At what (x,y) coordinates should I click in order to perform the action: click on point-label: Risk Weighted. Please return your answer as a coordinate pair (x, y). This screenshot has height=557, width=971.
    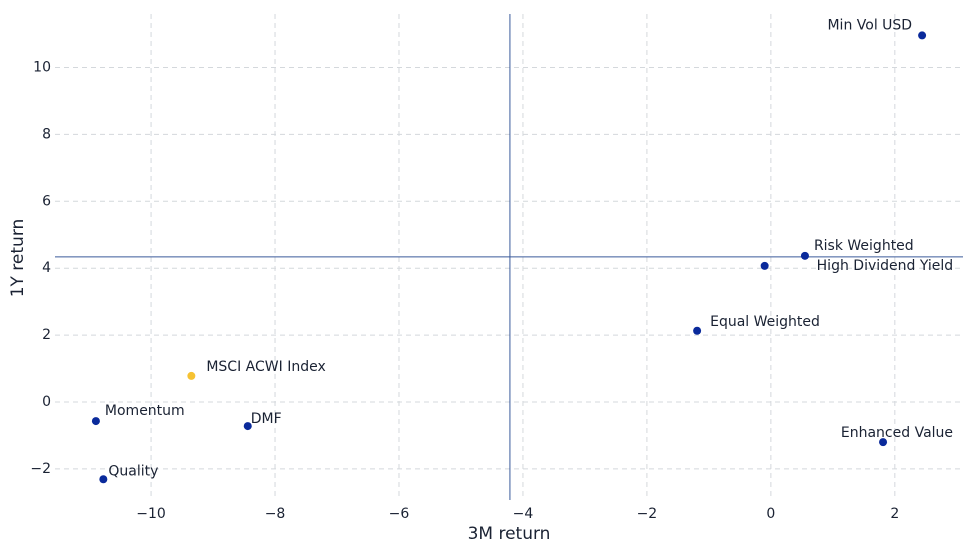
    Looking at the image, I should click on (864, 246).